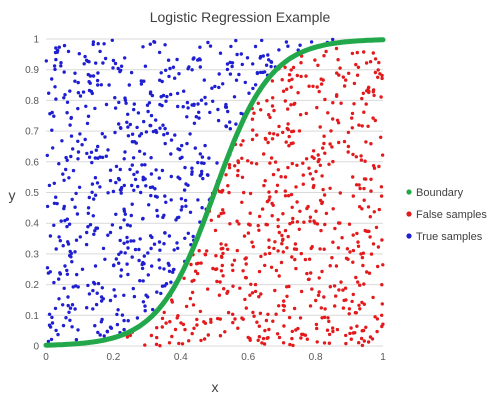 The image size is (492, 412). What do you see at coordinates (32, 194) in the screenshot?
I see `y-tick-labels: 0 0.1 0.2 0.3 0.4 0.5 0.6 0.7 0.8 0.9 1` at bounding box center [32, 194].